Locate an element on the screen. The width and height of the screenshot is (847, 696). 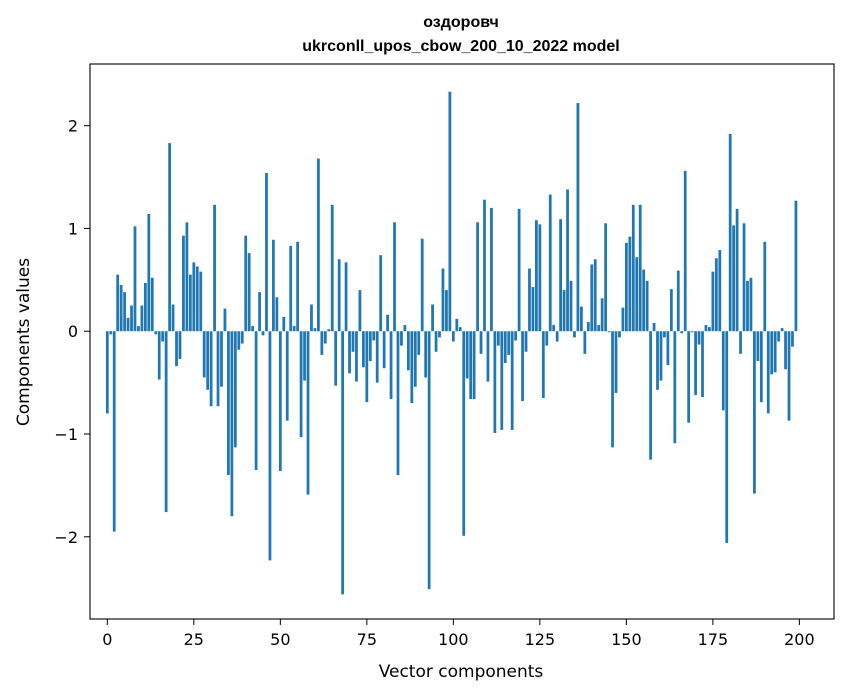
y-axis-label: Components values is located at coordinates (24, 342).